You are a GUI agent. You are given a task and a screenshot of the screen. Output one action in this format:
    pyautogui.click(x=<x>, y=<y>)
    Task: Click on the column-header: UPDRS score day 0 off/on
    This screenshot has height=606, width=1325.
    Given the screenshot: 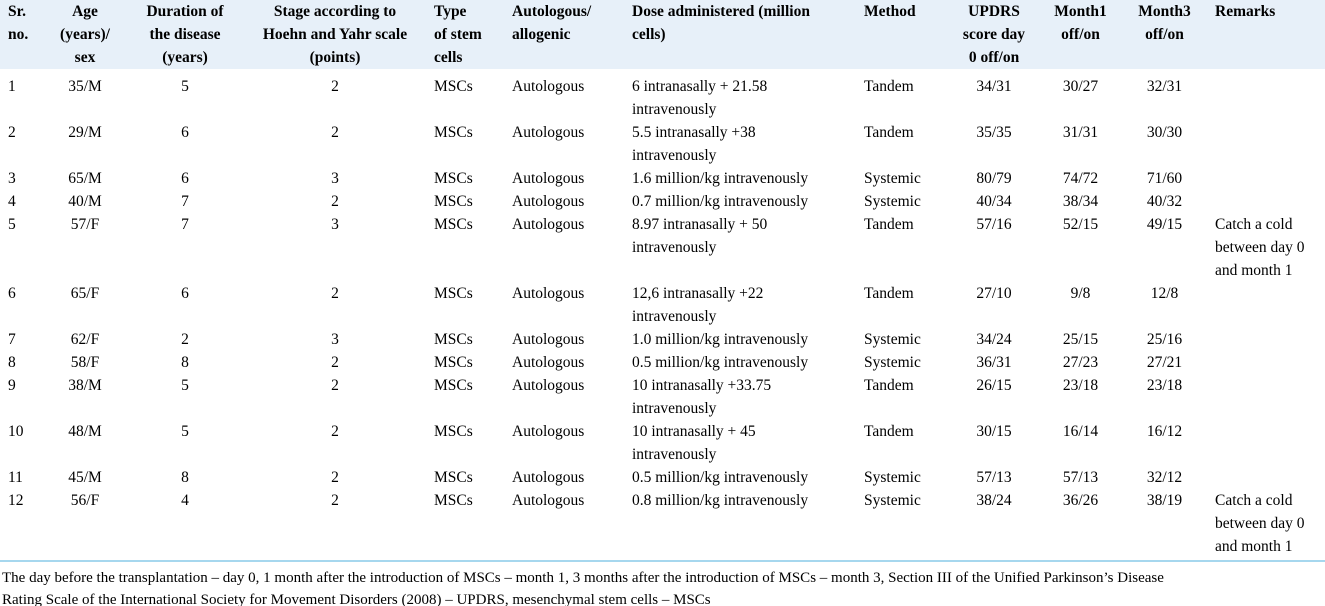 What is the action you would take?
    pyautogui.click(x=994, y=34)
    